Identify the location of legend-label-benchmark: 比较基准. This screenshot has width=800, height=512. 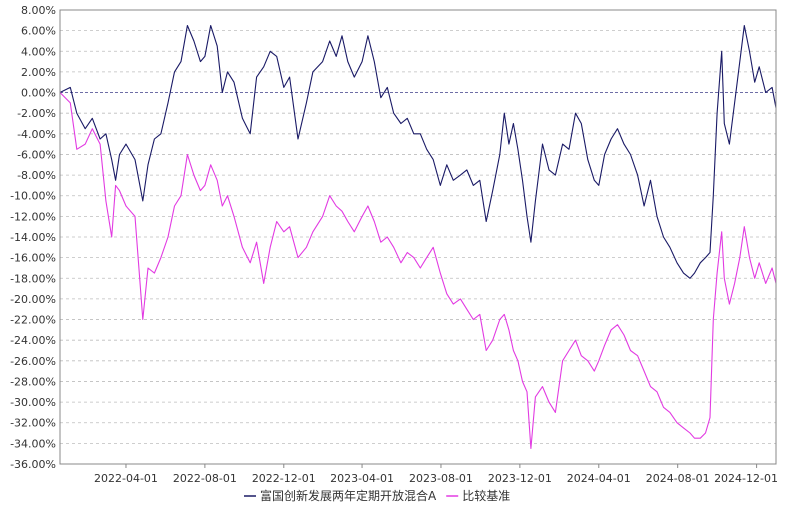
(486, 495).